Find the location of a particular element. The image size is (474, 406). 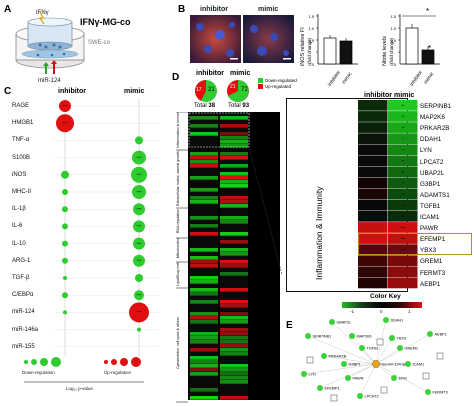

inh-down-count: 21 is located at coordinates (211, 90).